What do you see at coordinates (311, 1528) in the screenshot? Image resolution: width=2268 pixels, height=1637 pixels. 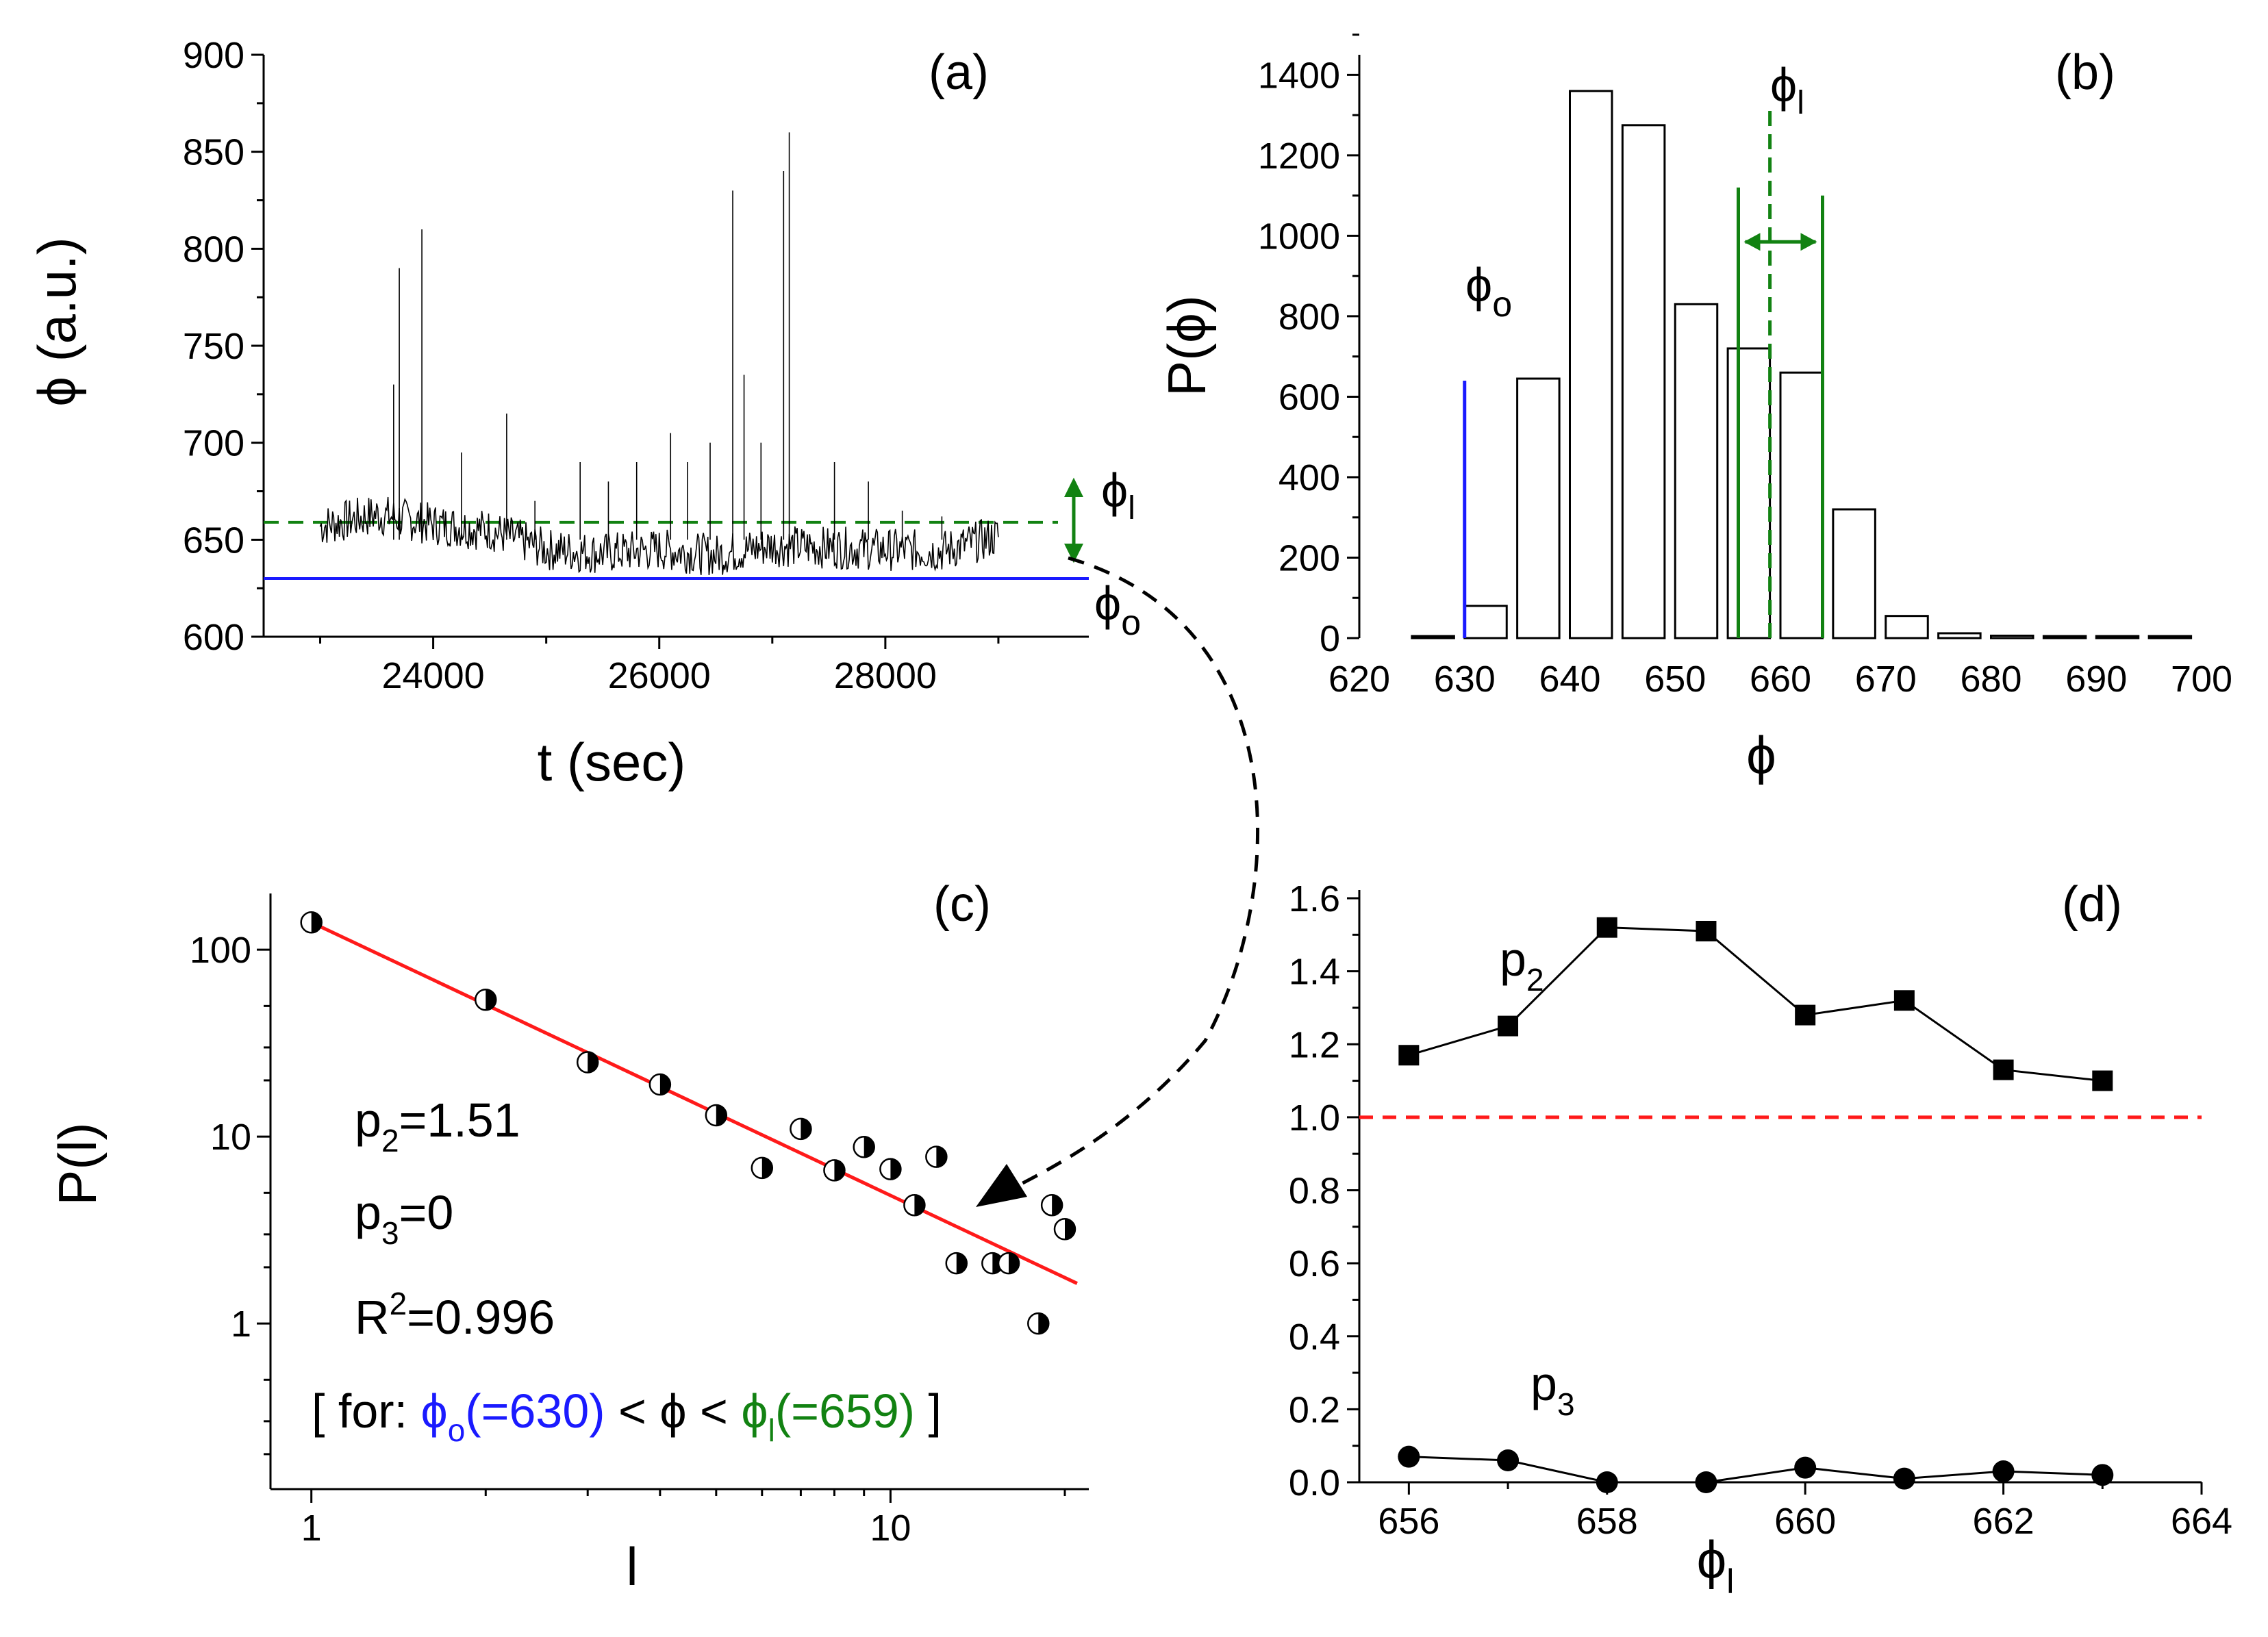 I see `panel-c-xtick-label: 1` at bounding box center [311, 1528].